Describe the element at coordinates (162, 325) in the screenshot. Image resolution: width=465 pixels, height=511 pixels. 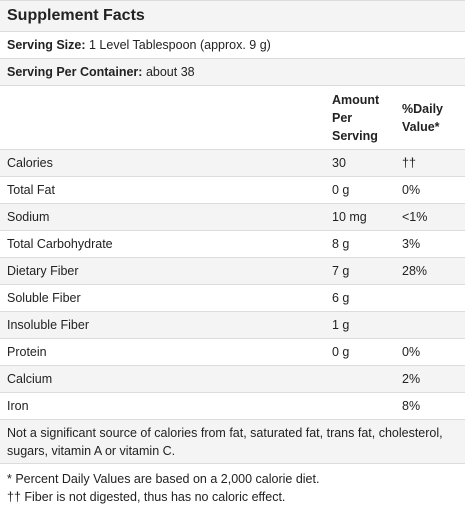
I see `nutrient-name: Insoluble Fiber` at that location.